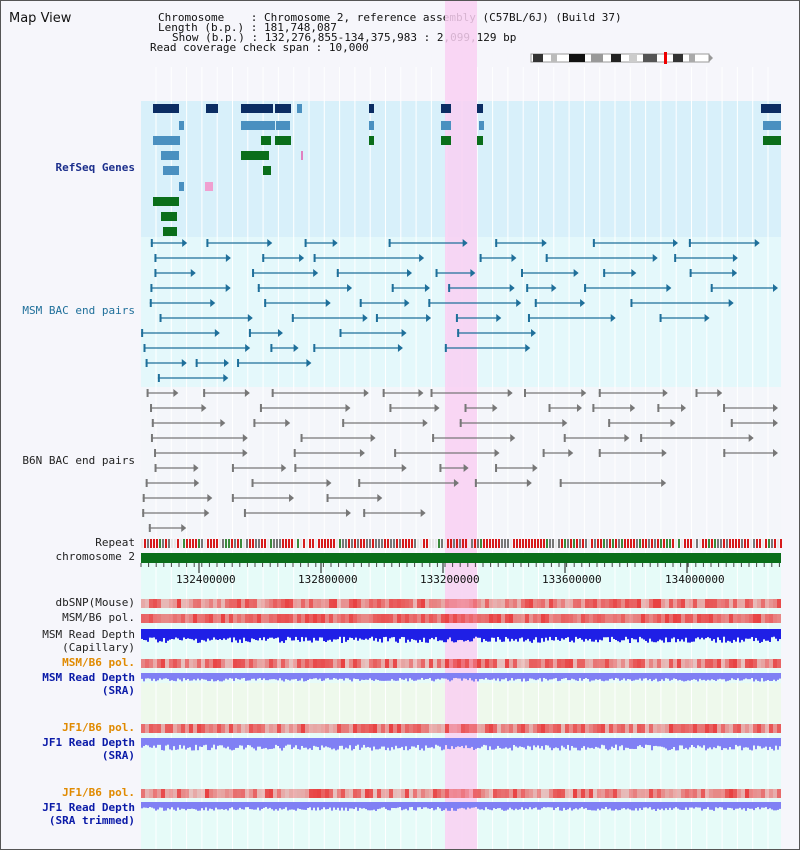 The width and height of the screenshot is (800, 850). What do you see at coordinates (88, 742) in the screenshot?
I see `track-label-jf1-depth-sra: JF1 Read Depth` at bounding box center [88, 742].